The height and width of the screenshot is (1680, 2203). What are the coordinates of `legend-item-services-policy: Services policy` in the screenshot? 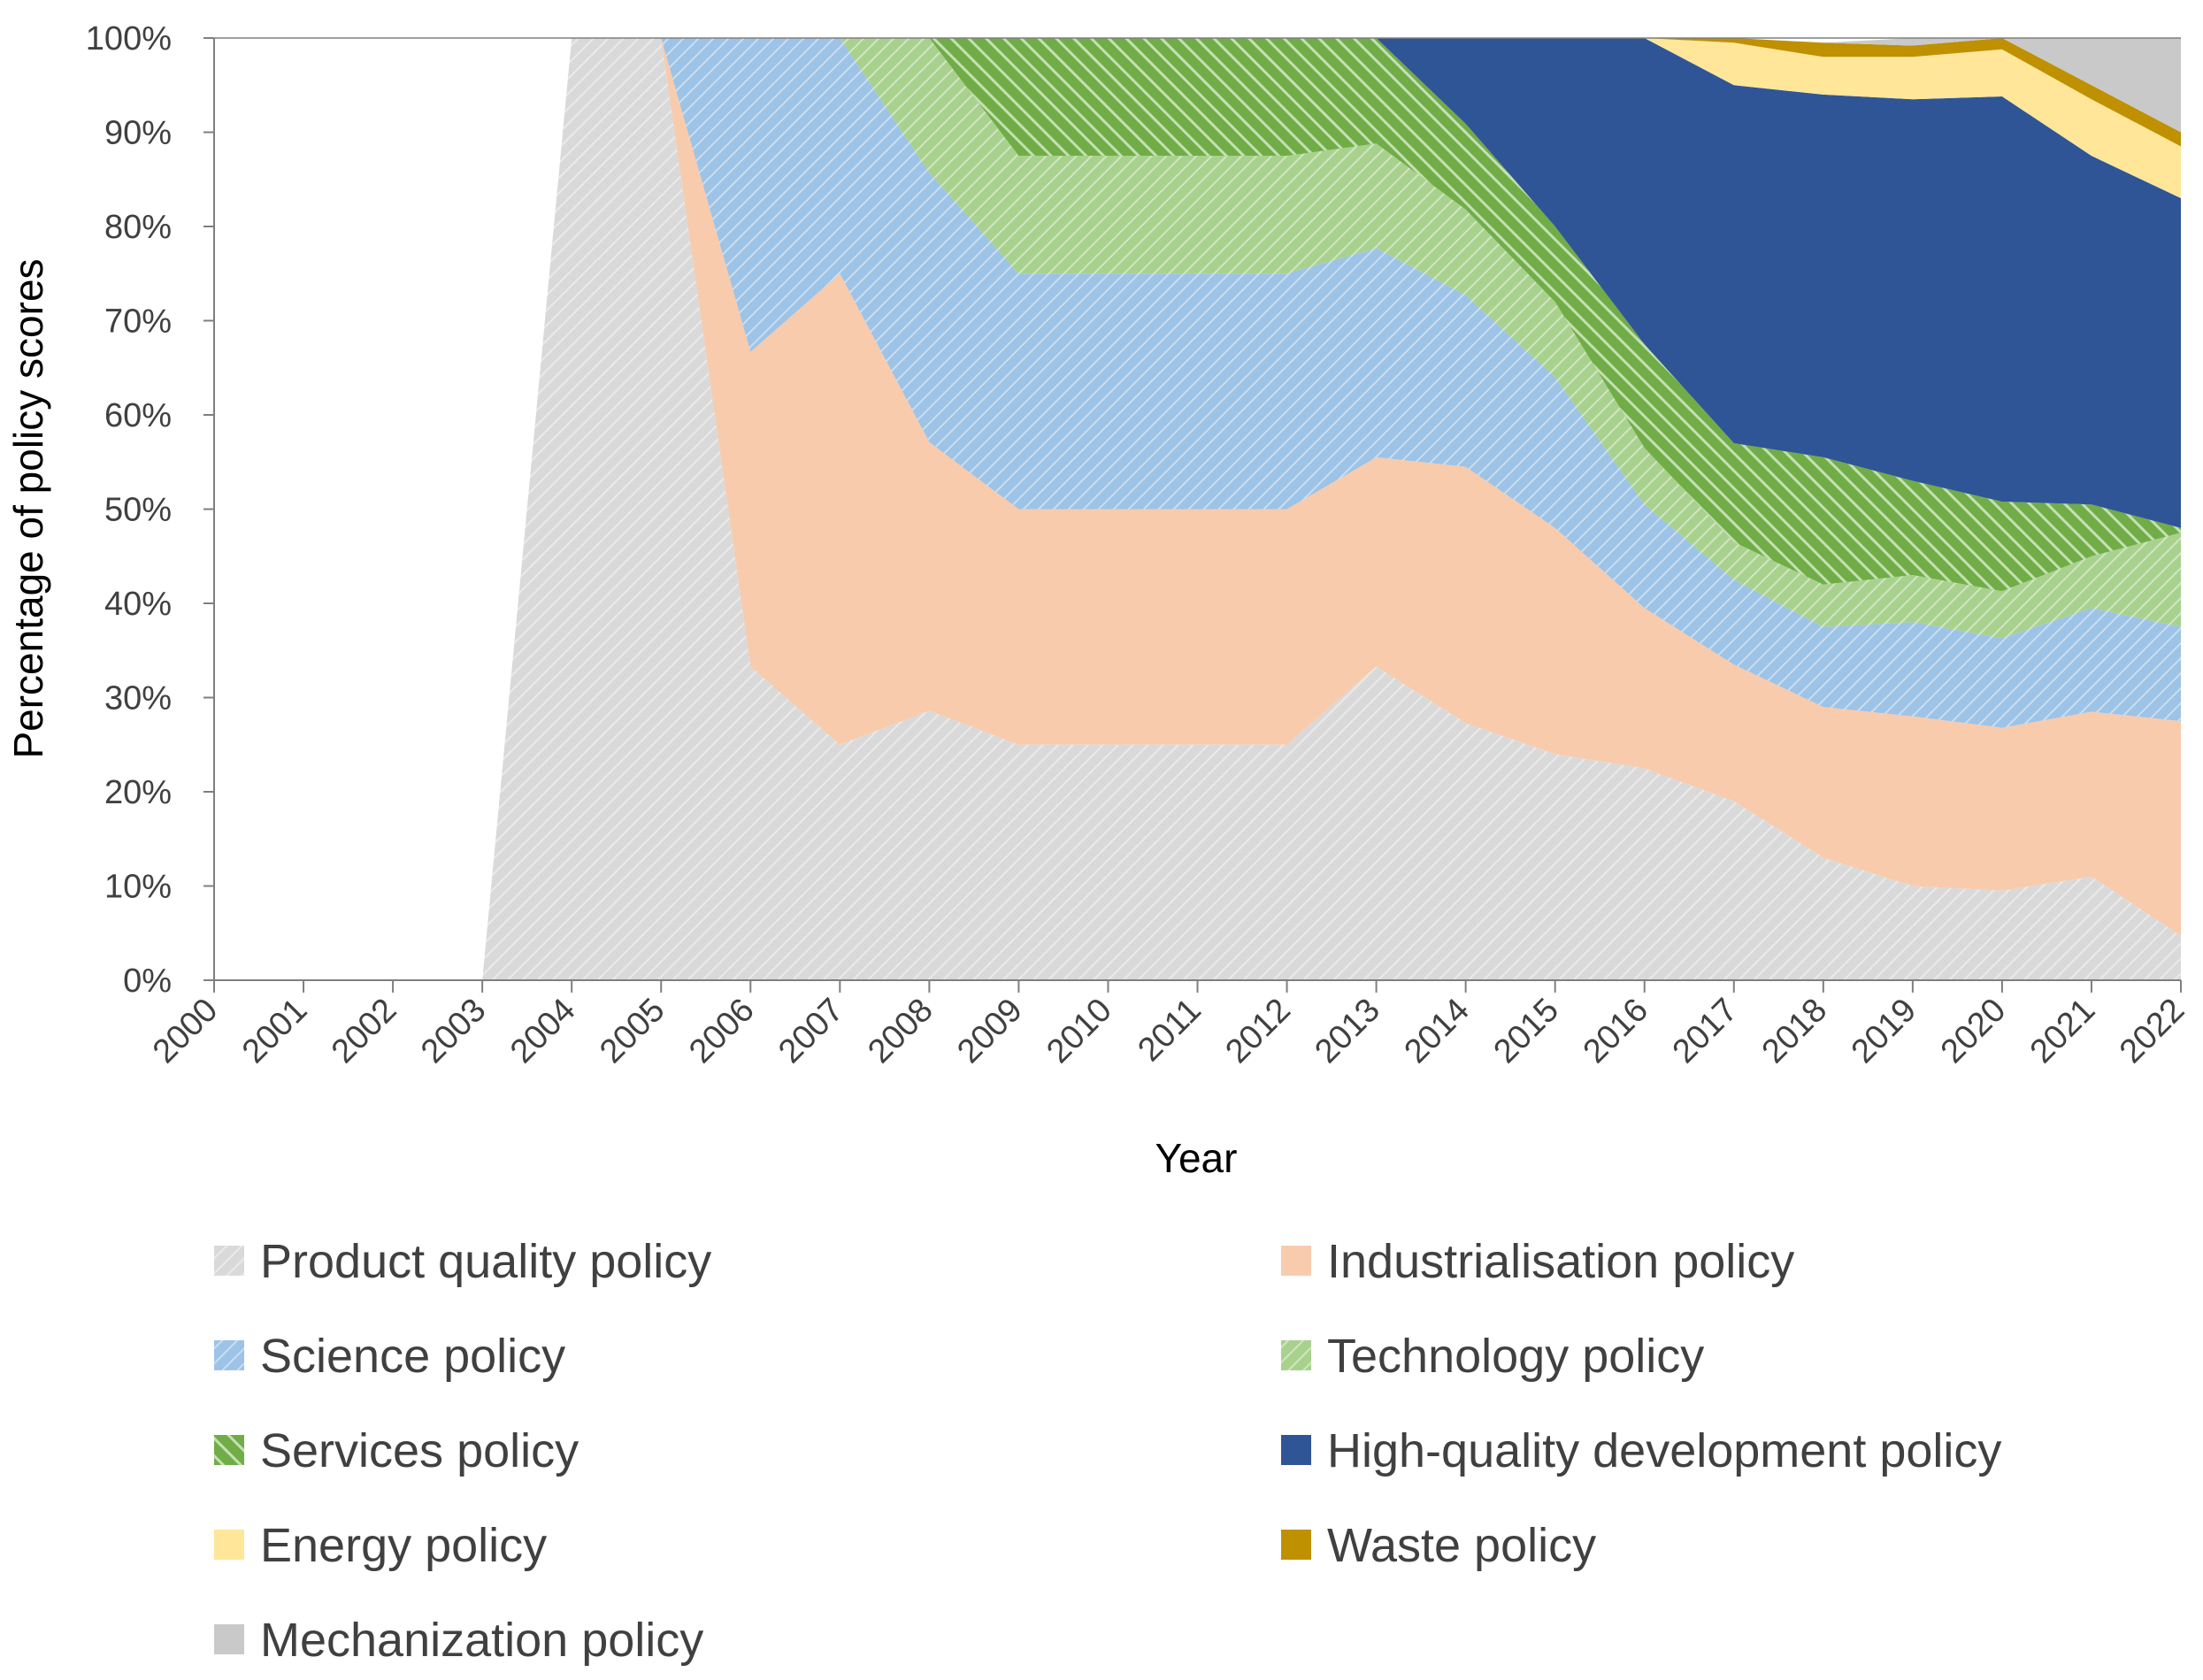 It's located at (396, 1450).